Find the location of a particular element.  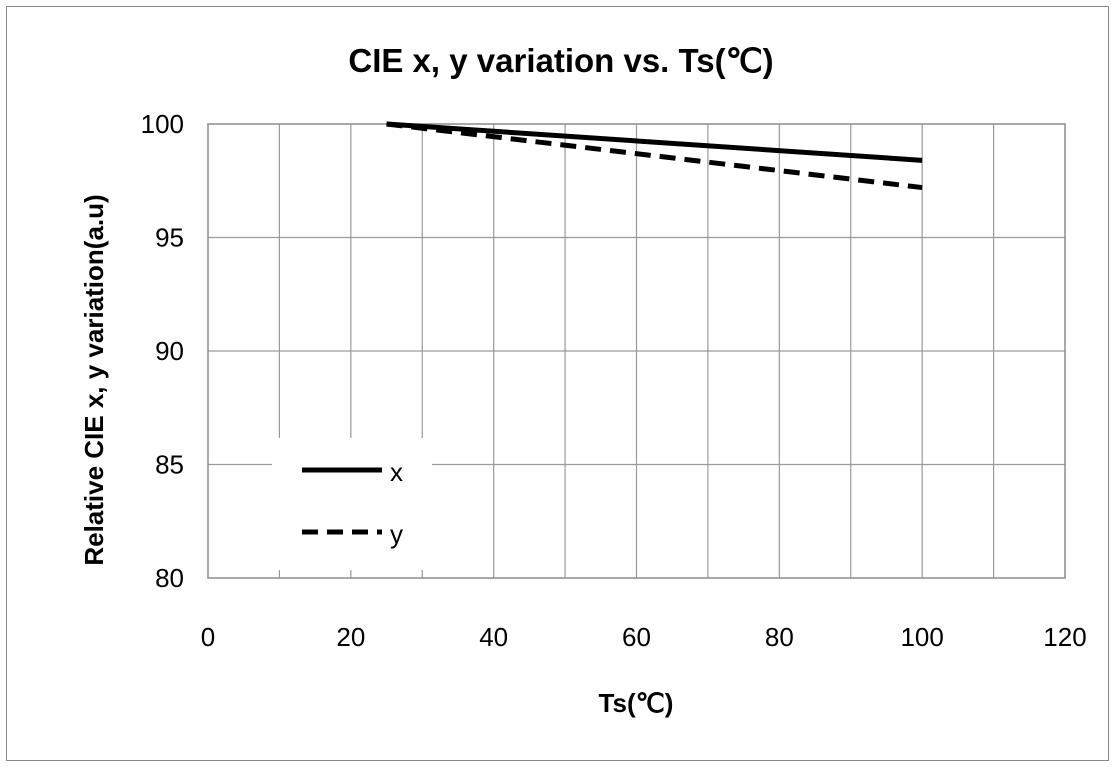

y-axis-title: Relative CIE x, y variation(a.u) is located at coordinates (94, 379).